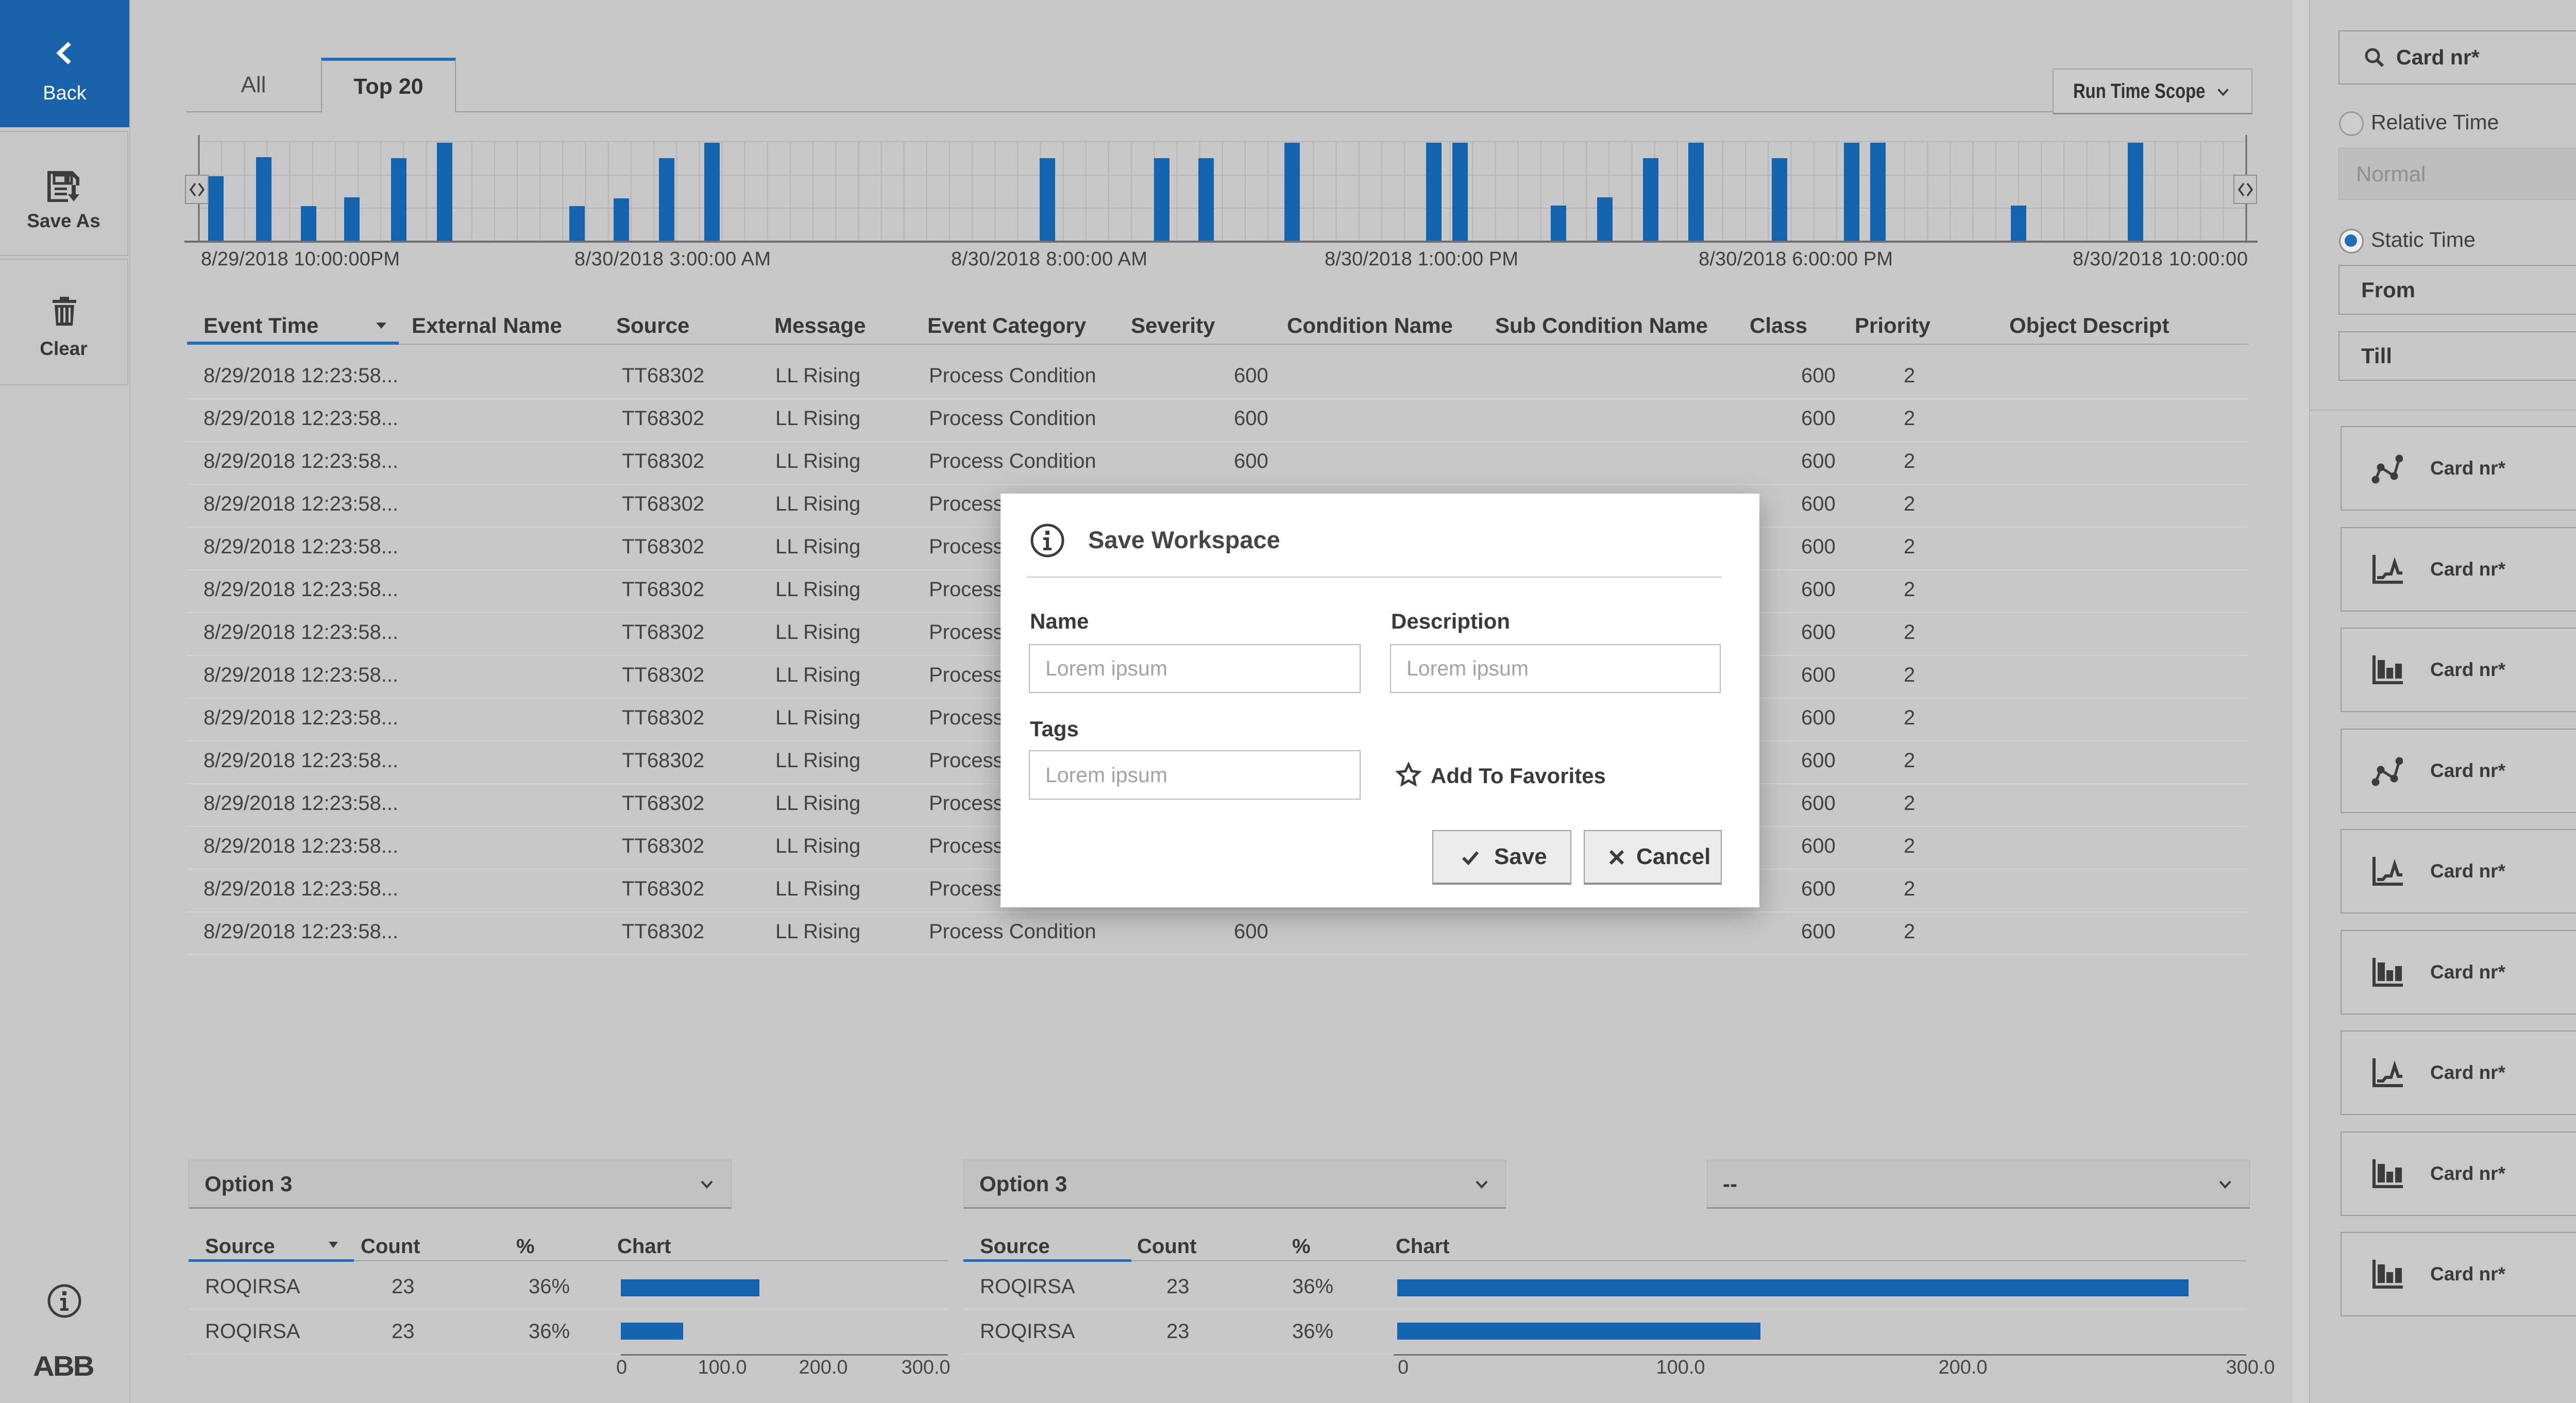 The image size is (2576, 1403). What do you see at coordinates (672, 259) in the screenshot?
I see `svg-text: 8/30/2018 3:00:00 AM` at bounding box center [672, 259].